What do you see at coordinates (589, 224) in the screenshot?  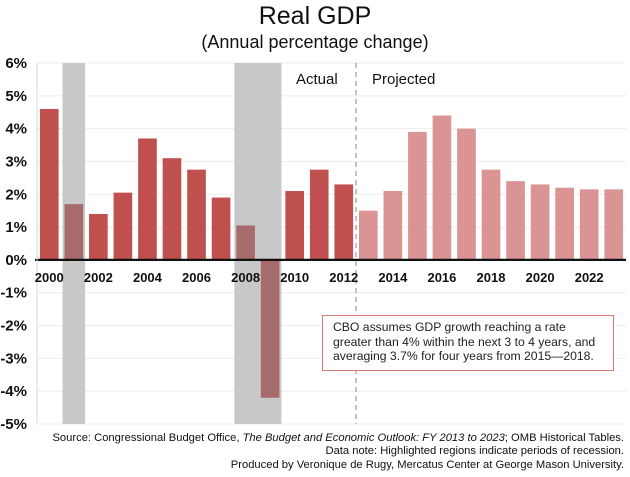 I see `bar-projected-2022` at bounding box center [589, 224].